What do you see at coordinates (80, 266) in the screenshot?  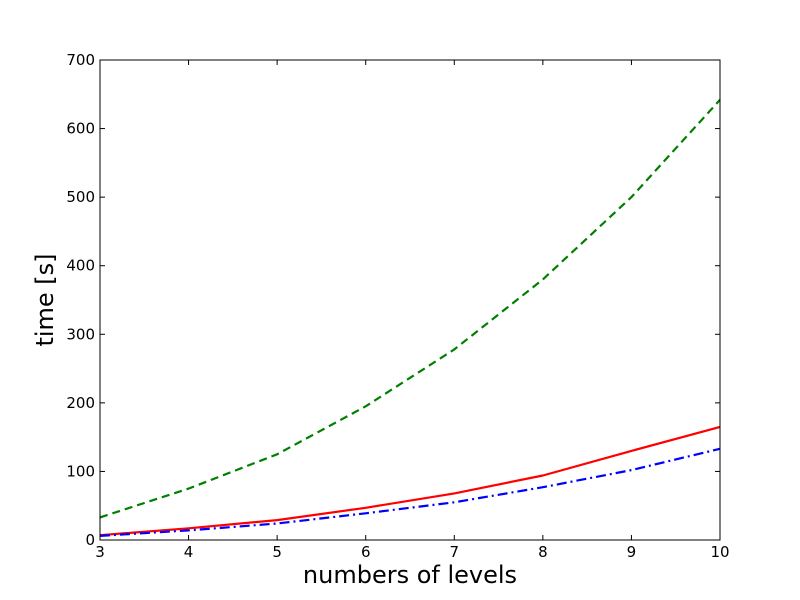 I see `y-tick-label: 400` at bounding box center [80, 266].